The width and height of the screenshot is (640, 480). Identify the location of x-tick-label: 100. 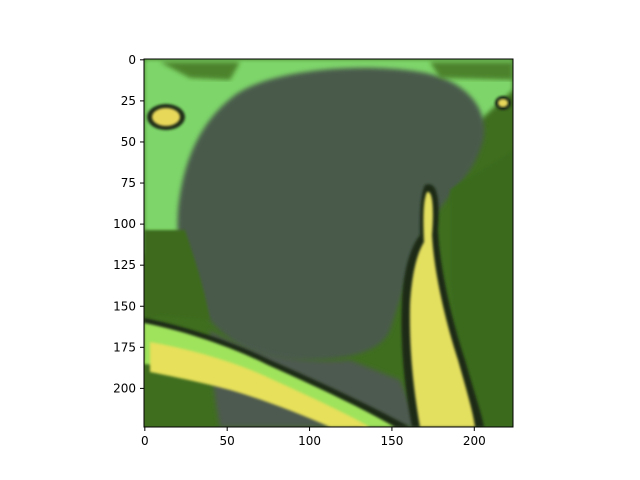
(309, 441).